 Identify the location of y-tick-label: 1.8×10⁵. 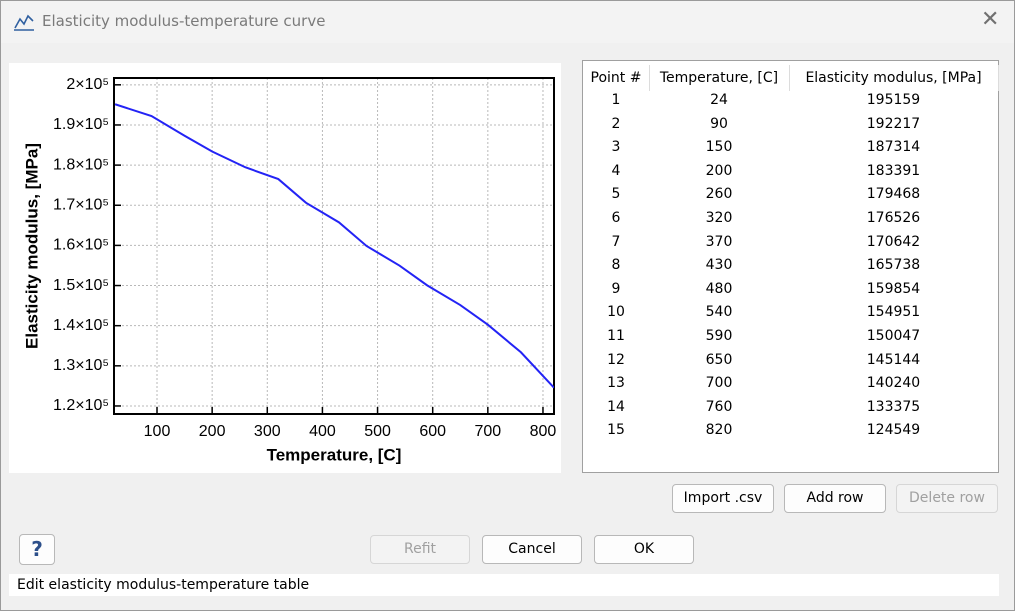
(81, 164).